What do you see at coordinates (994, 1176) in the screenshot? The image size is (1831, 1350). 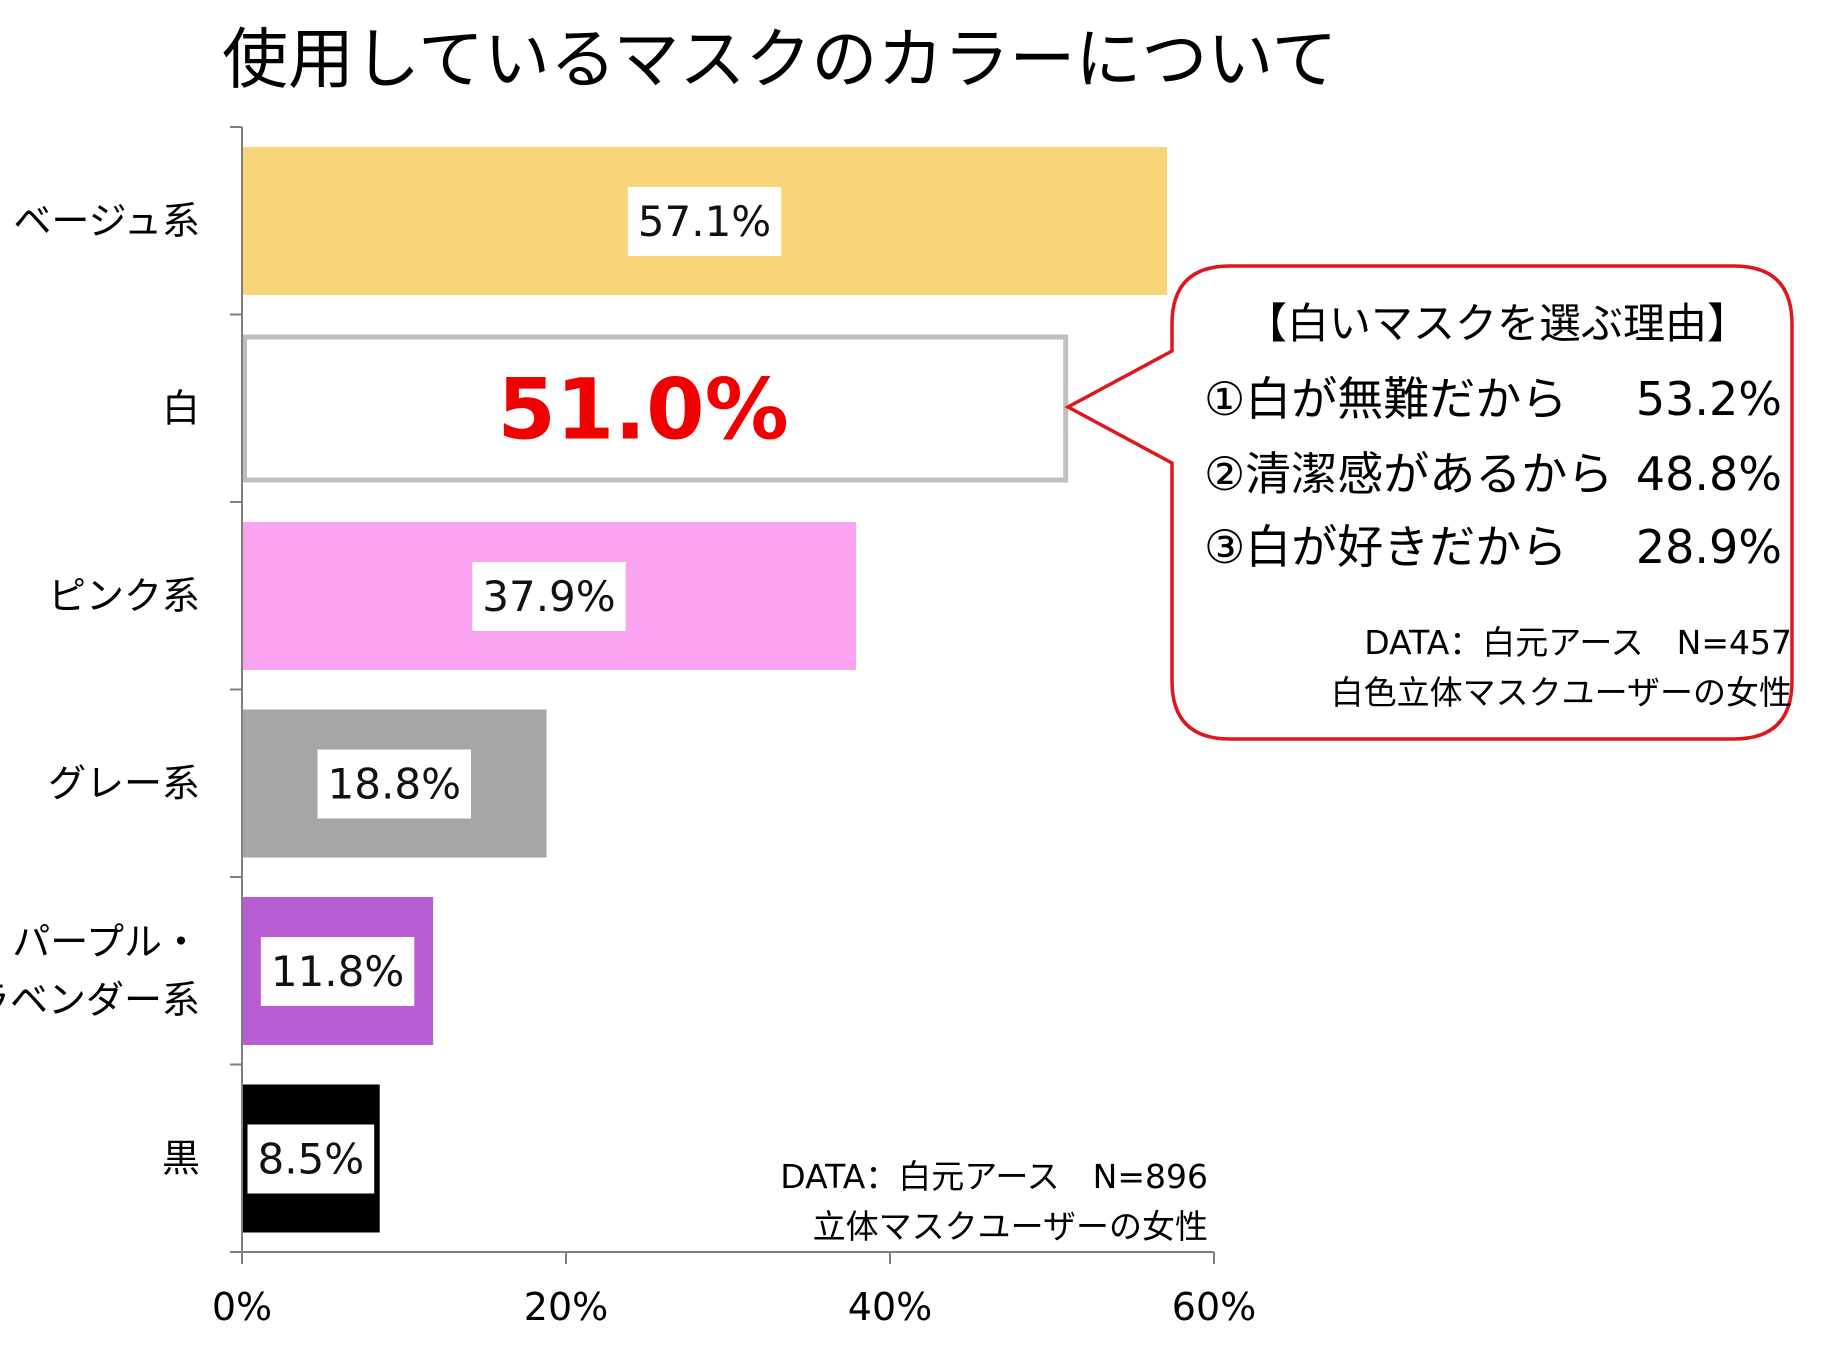 I see `source-note-line-1: DATA：白元アース N=896` at bounding box center [994, 1176].